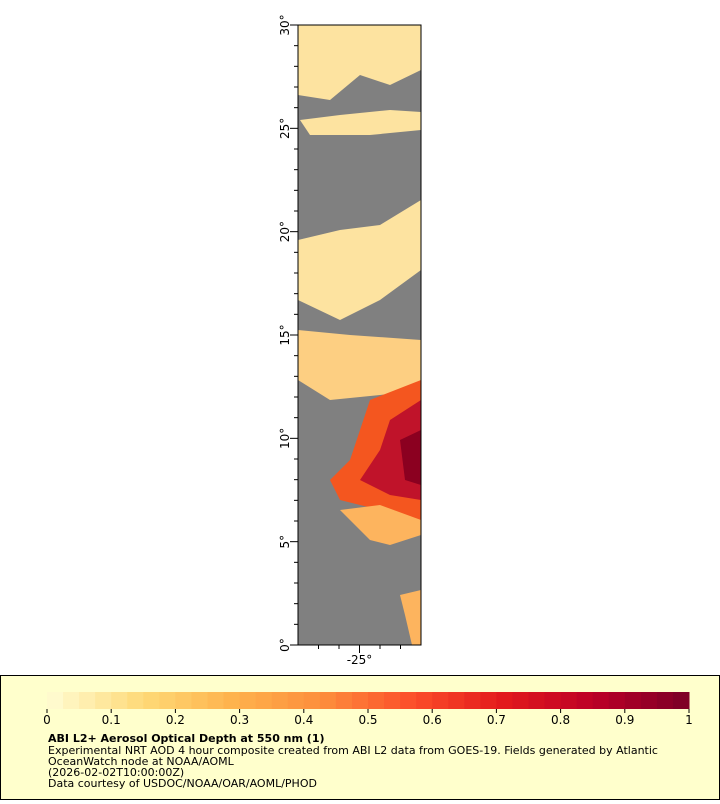 The width and height of the screenshot is (720, 804). I want to click on y-tick-label: 20°, so click(285, 231).